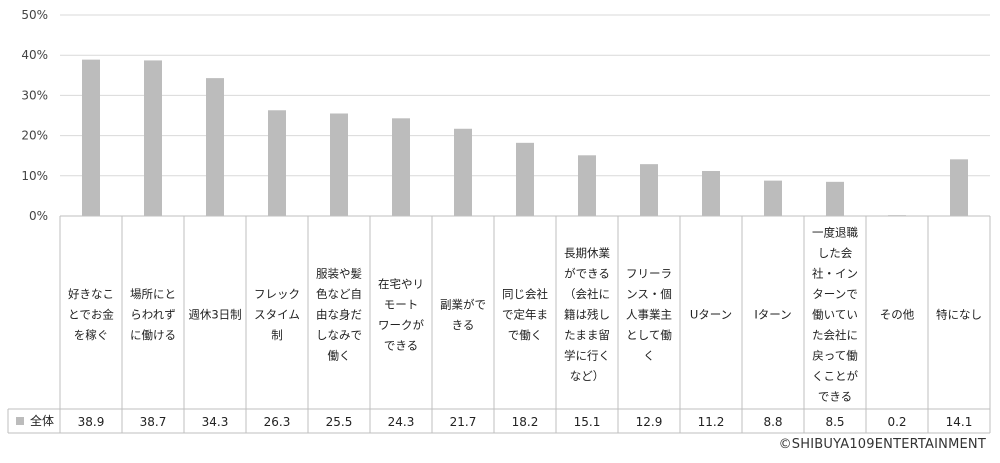 This screenshot has width=1000, height=463. What do you see at coordinates (153, 294) in the screenshot?
I see `category-label: 場所にと` at bounding box center [153, 294].